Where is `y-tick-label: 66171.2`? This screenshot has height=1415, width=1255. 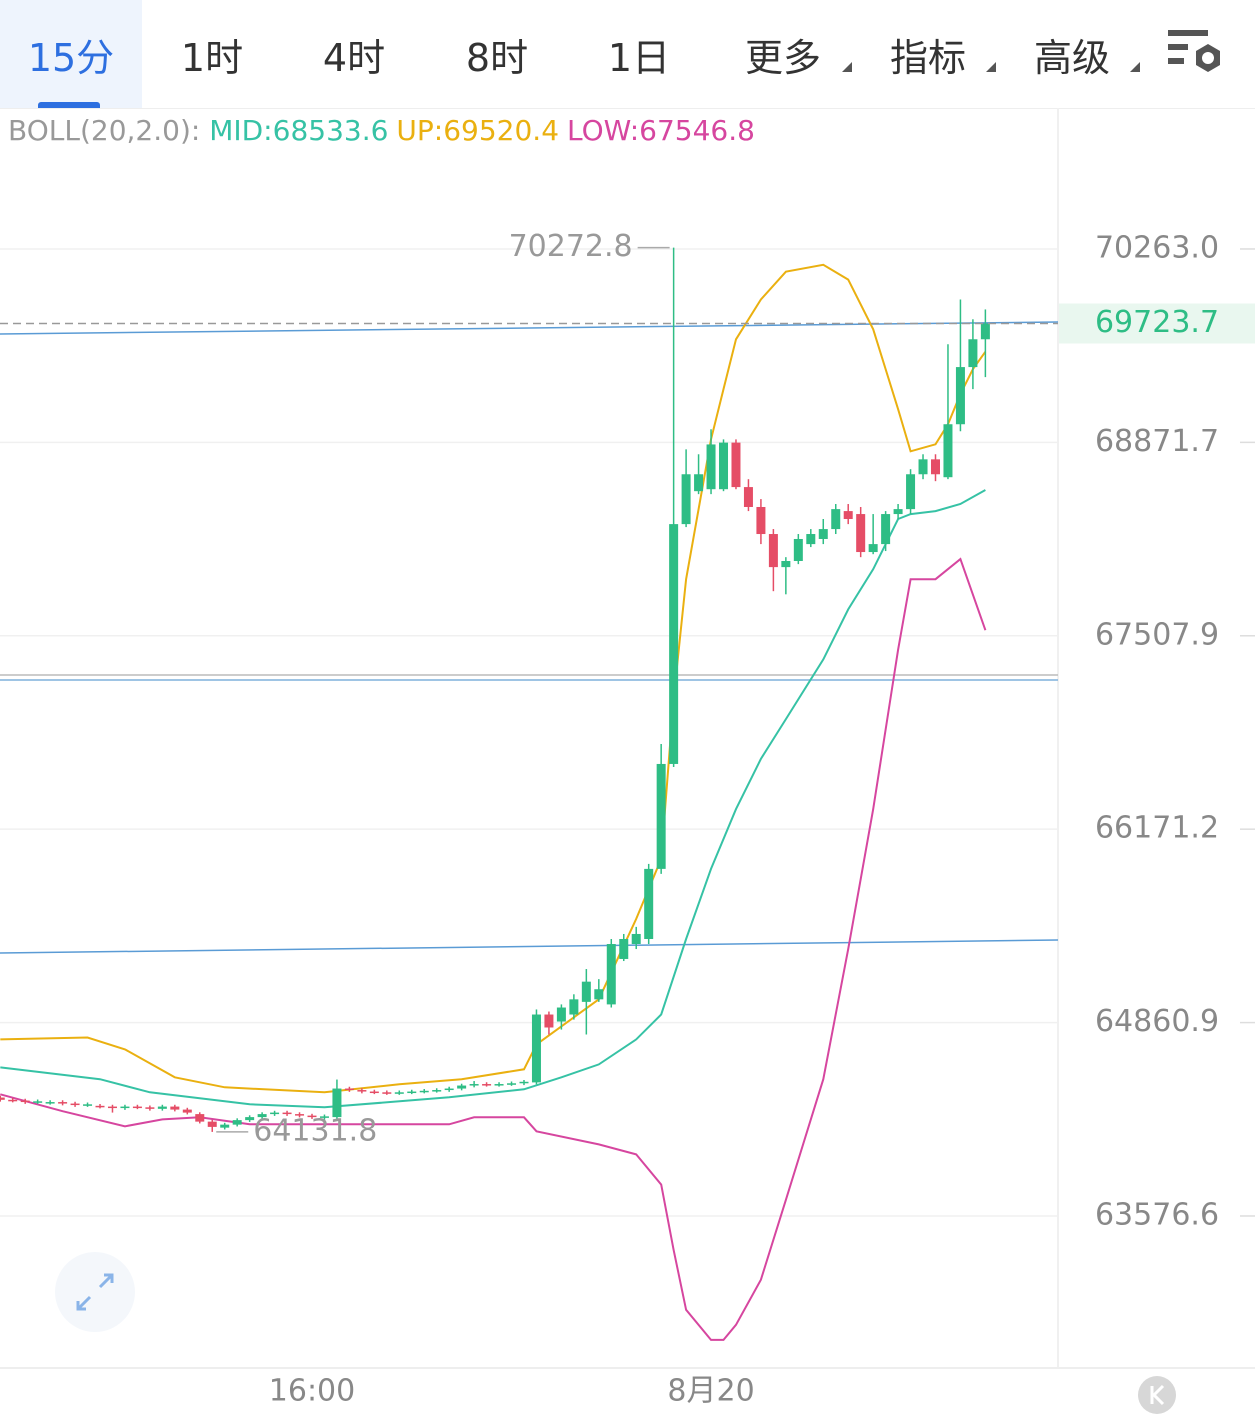 y-tick-label: 66171.2 is located at coordinates (1157, 828).